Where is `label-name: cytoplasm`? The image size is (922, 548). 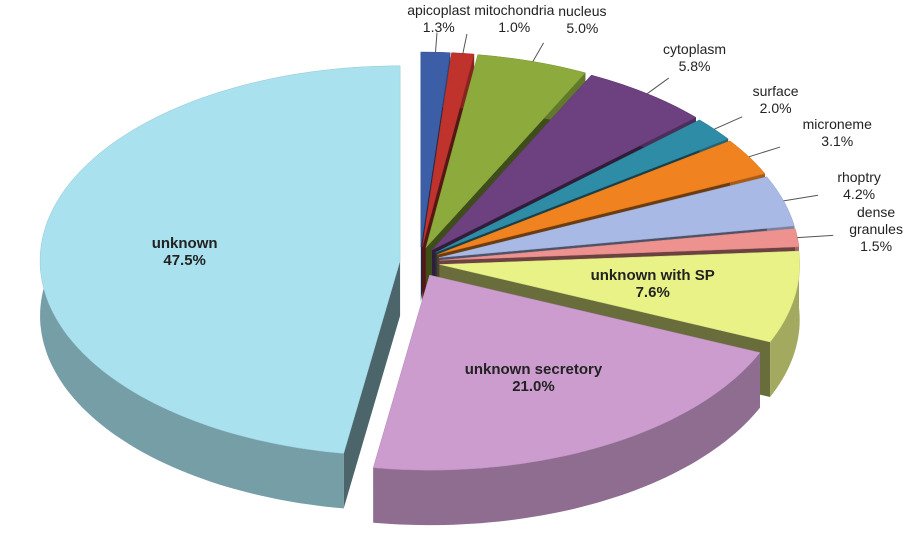 label-name: cytoplasm is located at coordinates (695, 49).